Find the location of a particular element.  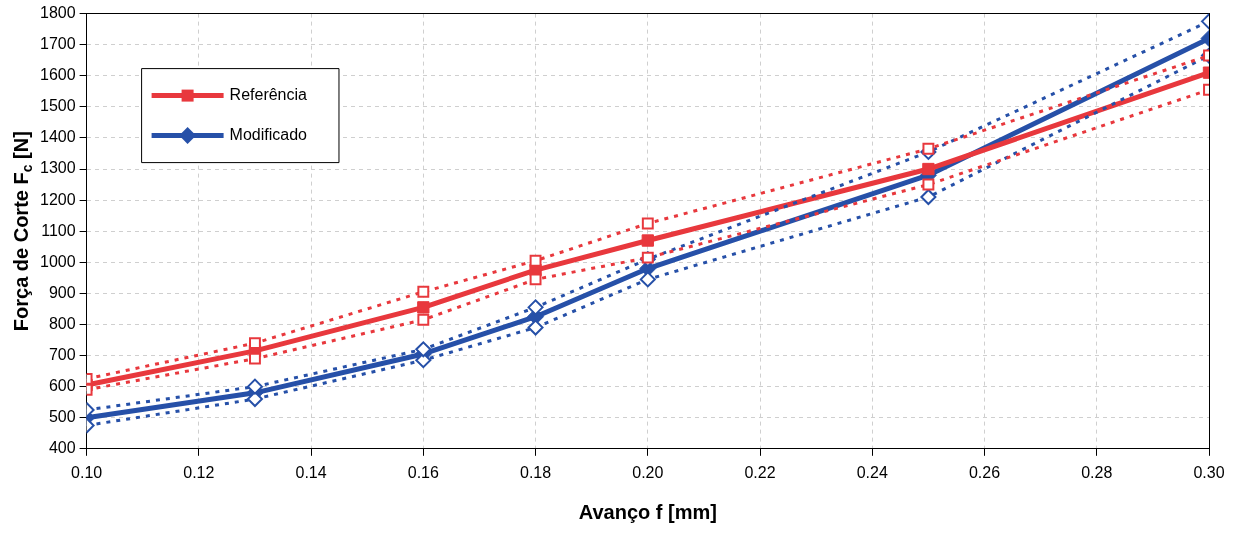

x-tick-label: 0.30 is located at coordinates (1209, 472).